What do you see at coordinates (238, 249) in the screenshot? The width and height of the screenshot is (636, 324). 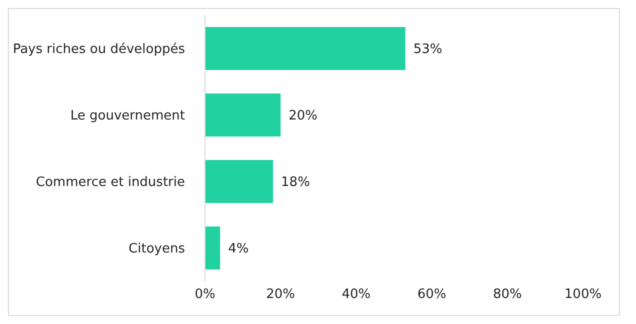 I see `data-label: 4%` at bounding box center [238, 249].